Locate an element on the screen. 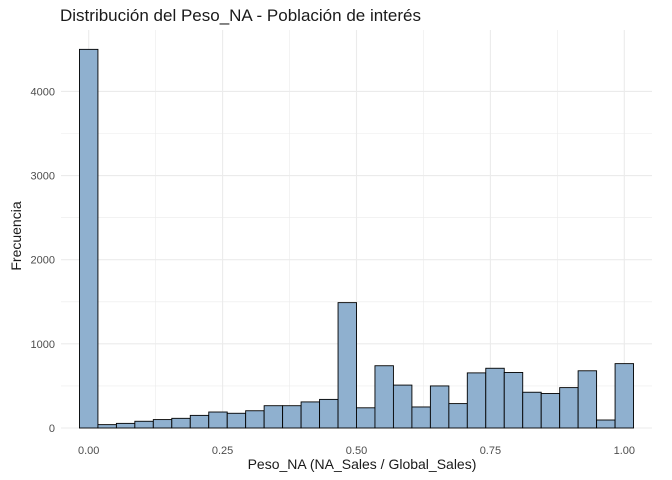 This screenshot has width=672, height=480. x-axis-label: Peso_NA (NA_Sales / Global_Sales) is located at coordinates (362, 464).